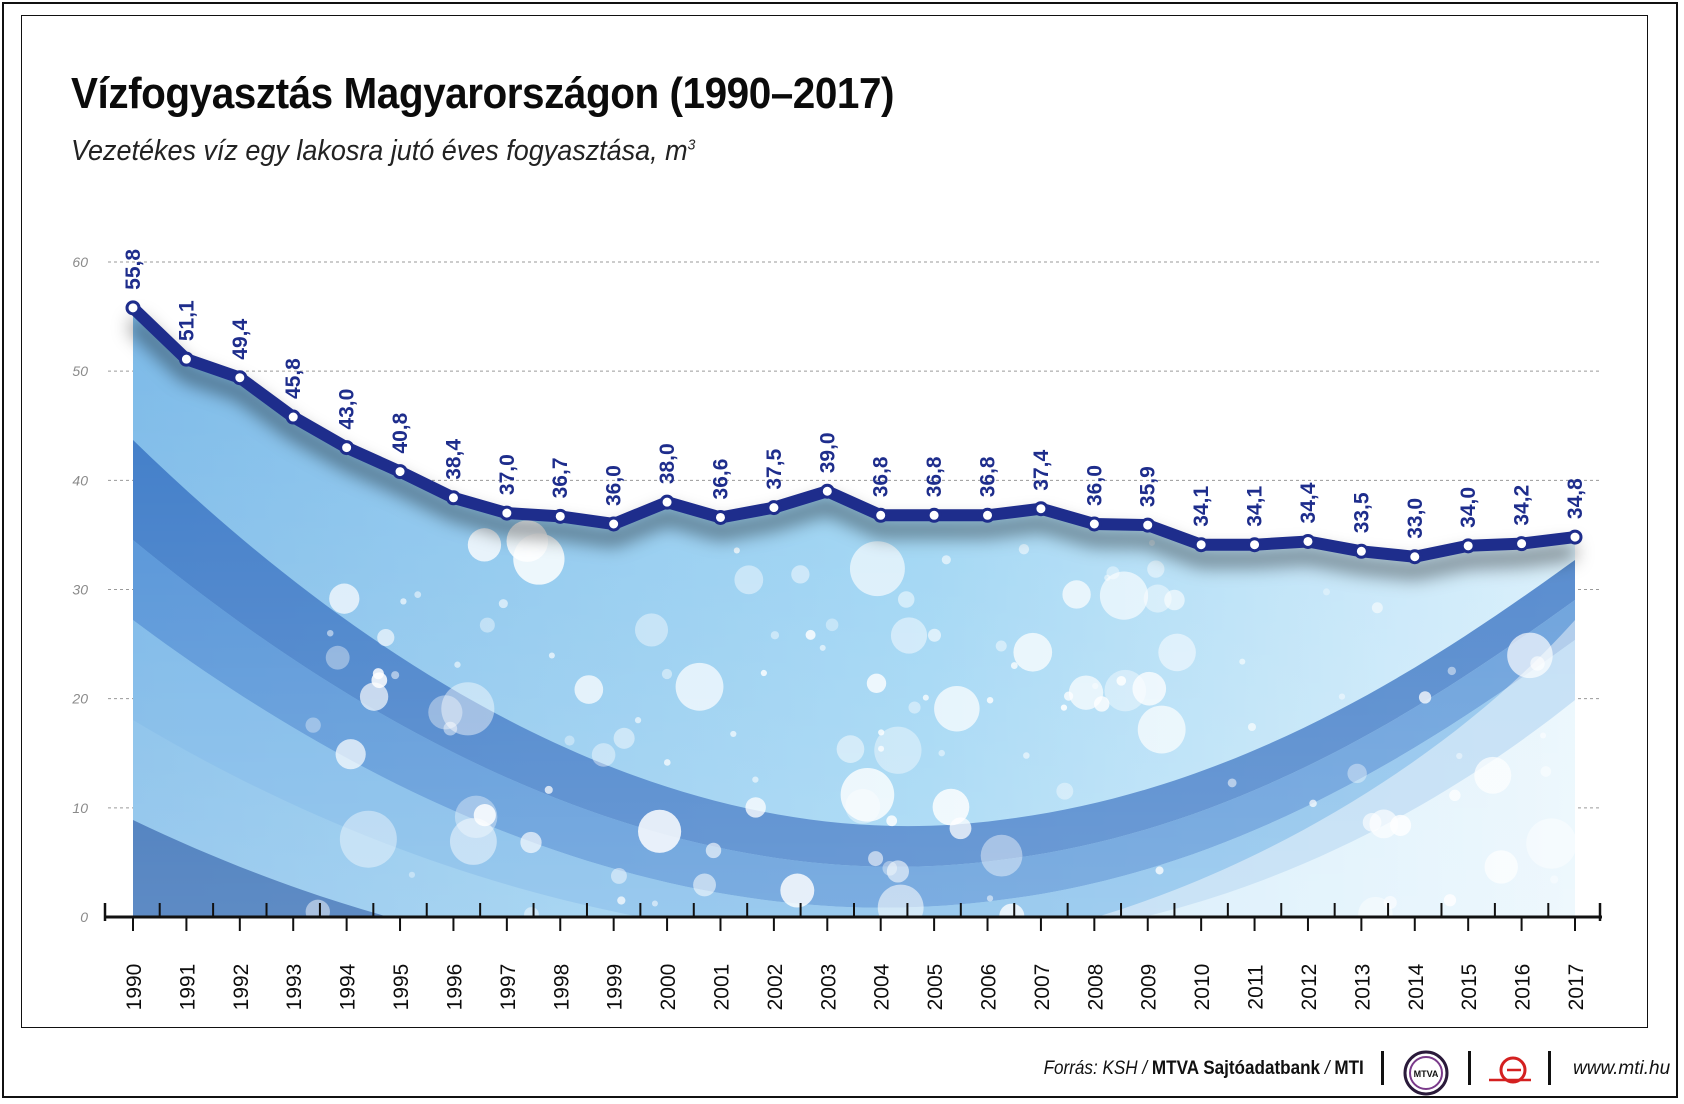  What do you see at coordinates (1095, 987) in the screenshot?
I see `x-tick-label: 2008` at bounding box center [1095, 987].